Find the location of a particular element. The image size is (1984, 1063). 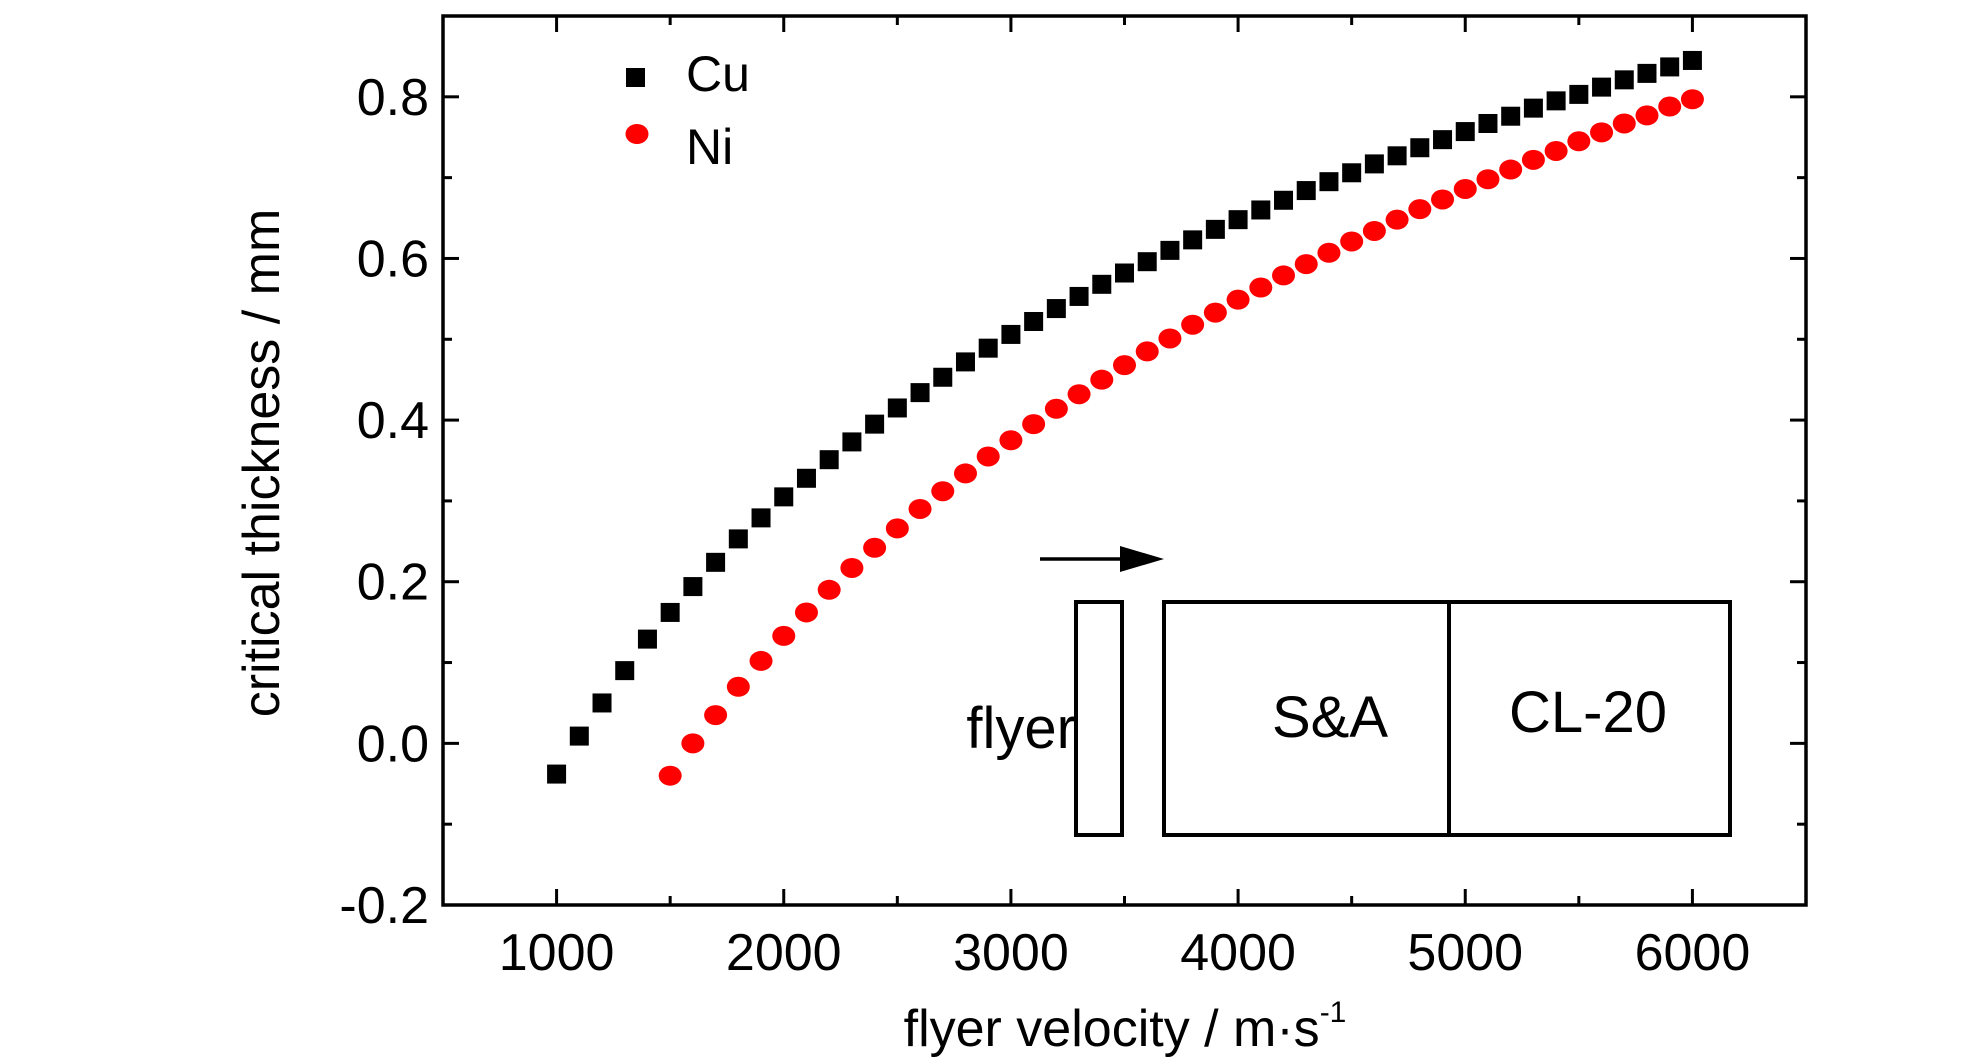

y-tick-label: 0.2 is located at coordinates (393, 583).